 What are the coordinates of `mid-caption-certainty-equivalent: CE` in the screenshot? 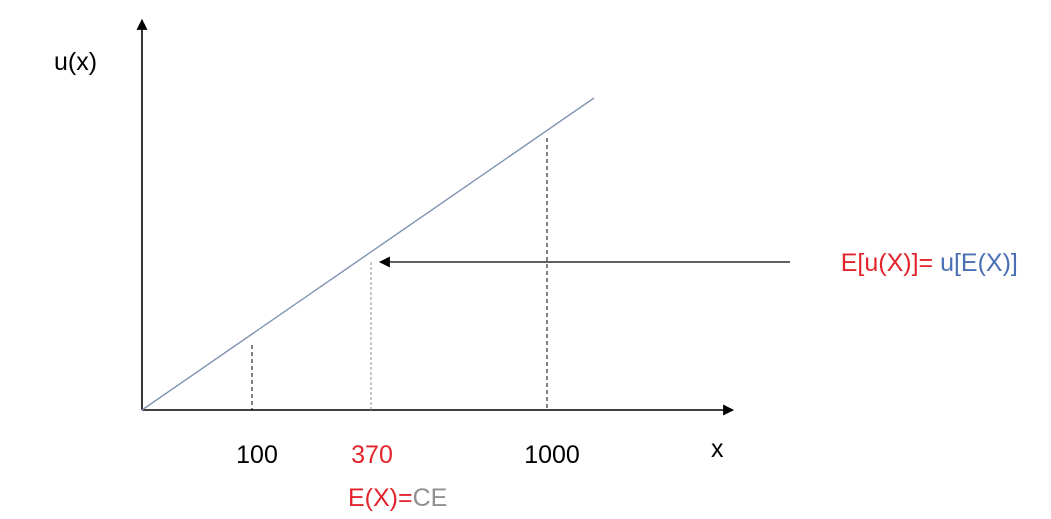 It's located at (430, 498).